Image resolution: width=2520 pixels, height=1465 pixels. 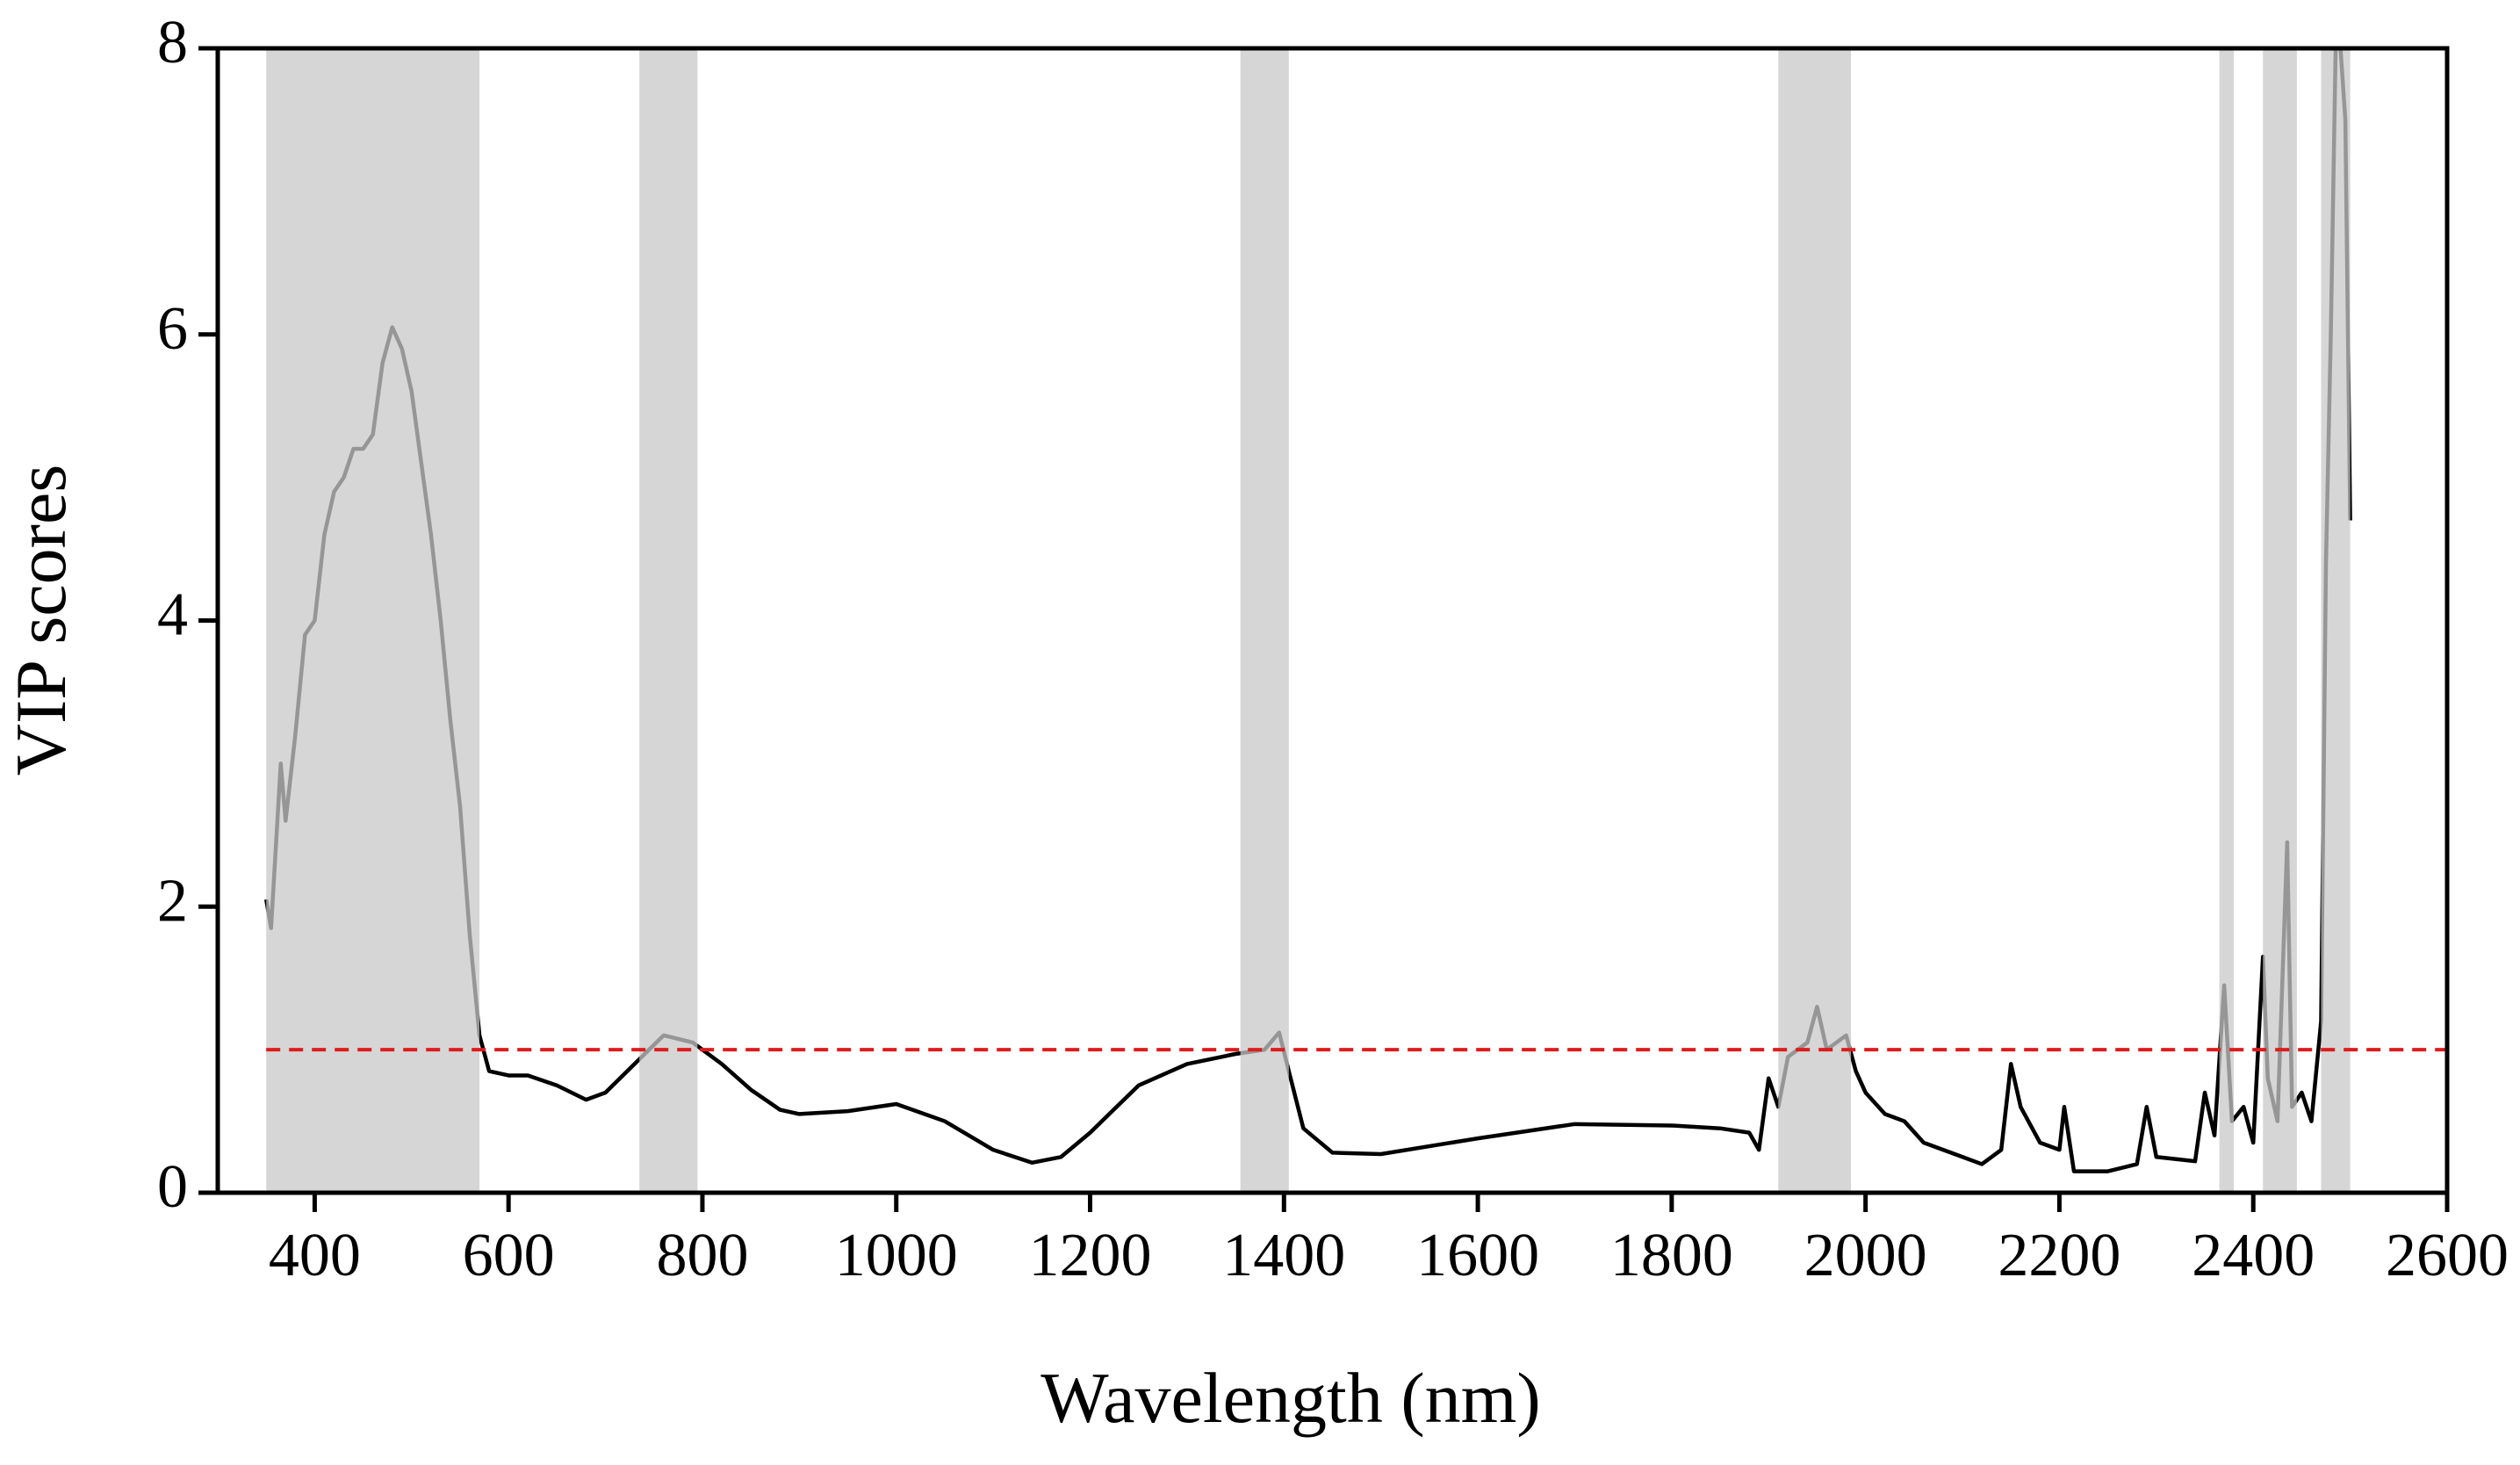 I want to click on y-tick-label: 0, so click(x=172, y=1187).